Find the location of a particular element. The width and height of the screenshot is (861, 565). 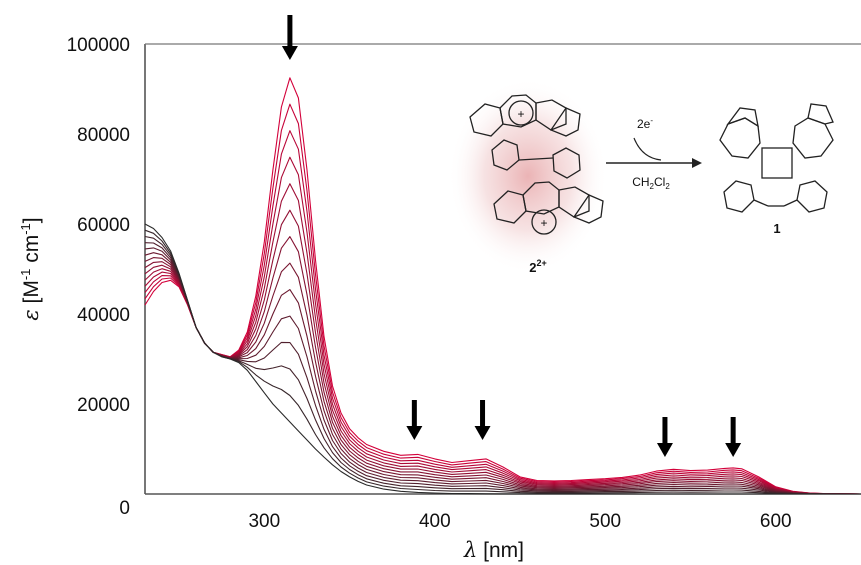

y-tick-label: 40000 is located at coordinates (103, 315).